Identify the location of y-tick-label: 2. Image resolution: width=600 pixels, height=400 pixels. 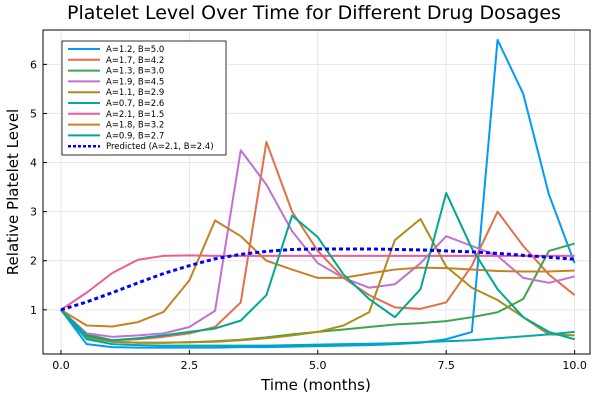
(33, 261).